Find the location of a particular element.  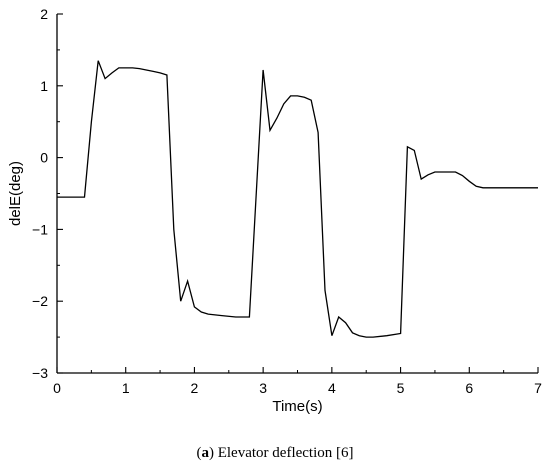

caption-text: ) Elevator deflection [6] is located at coordinates (281, 453).